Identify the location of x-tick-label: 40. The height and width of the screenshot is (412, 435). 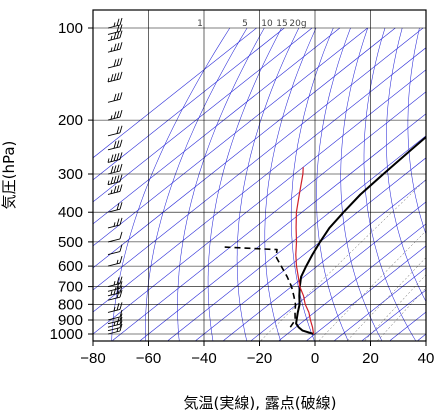
(426, 358).